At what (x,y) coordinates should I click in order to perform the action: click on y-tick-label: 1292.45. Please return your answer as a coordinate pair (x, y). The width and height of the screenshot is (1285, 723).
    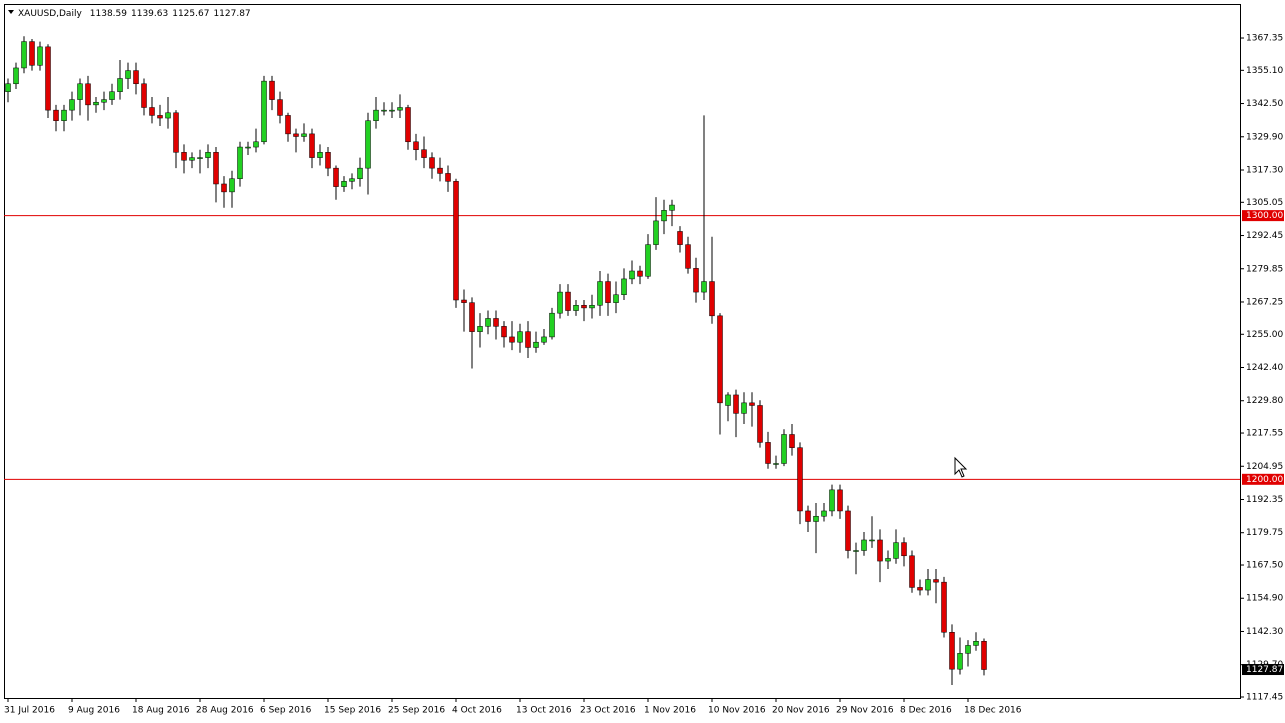
    Looking at the image, I should click on (1264, 236).